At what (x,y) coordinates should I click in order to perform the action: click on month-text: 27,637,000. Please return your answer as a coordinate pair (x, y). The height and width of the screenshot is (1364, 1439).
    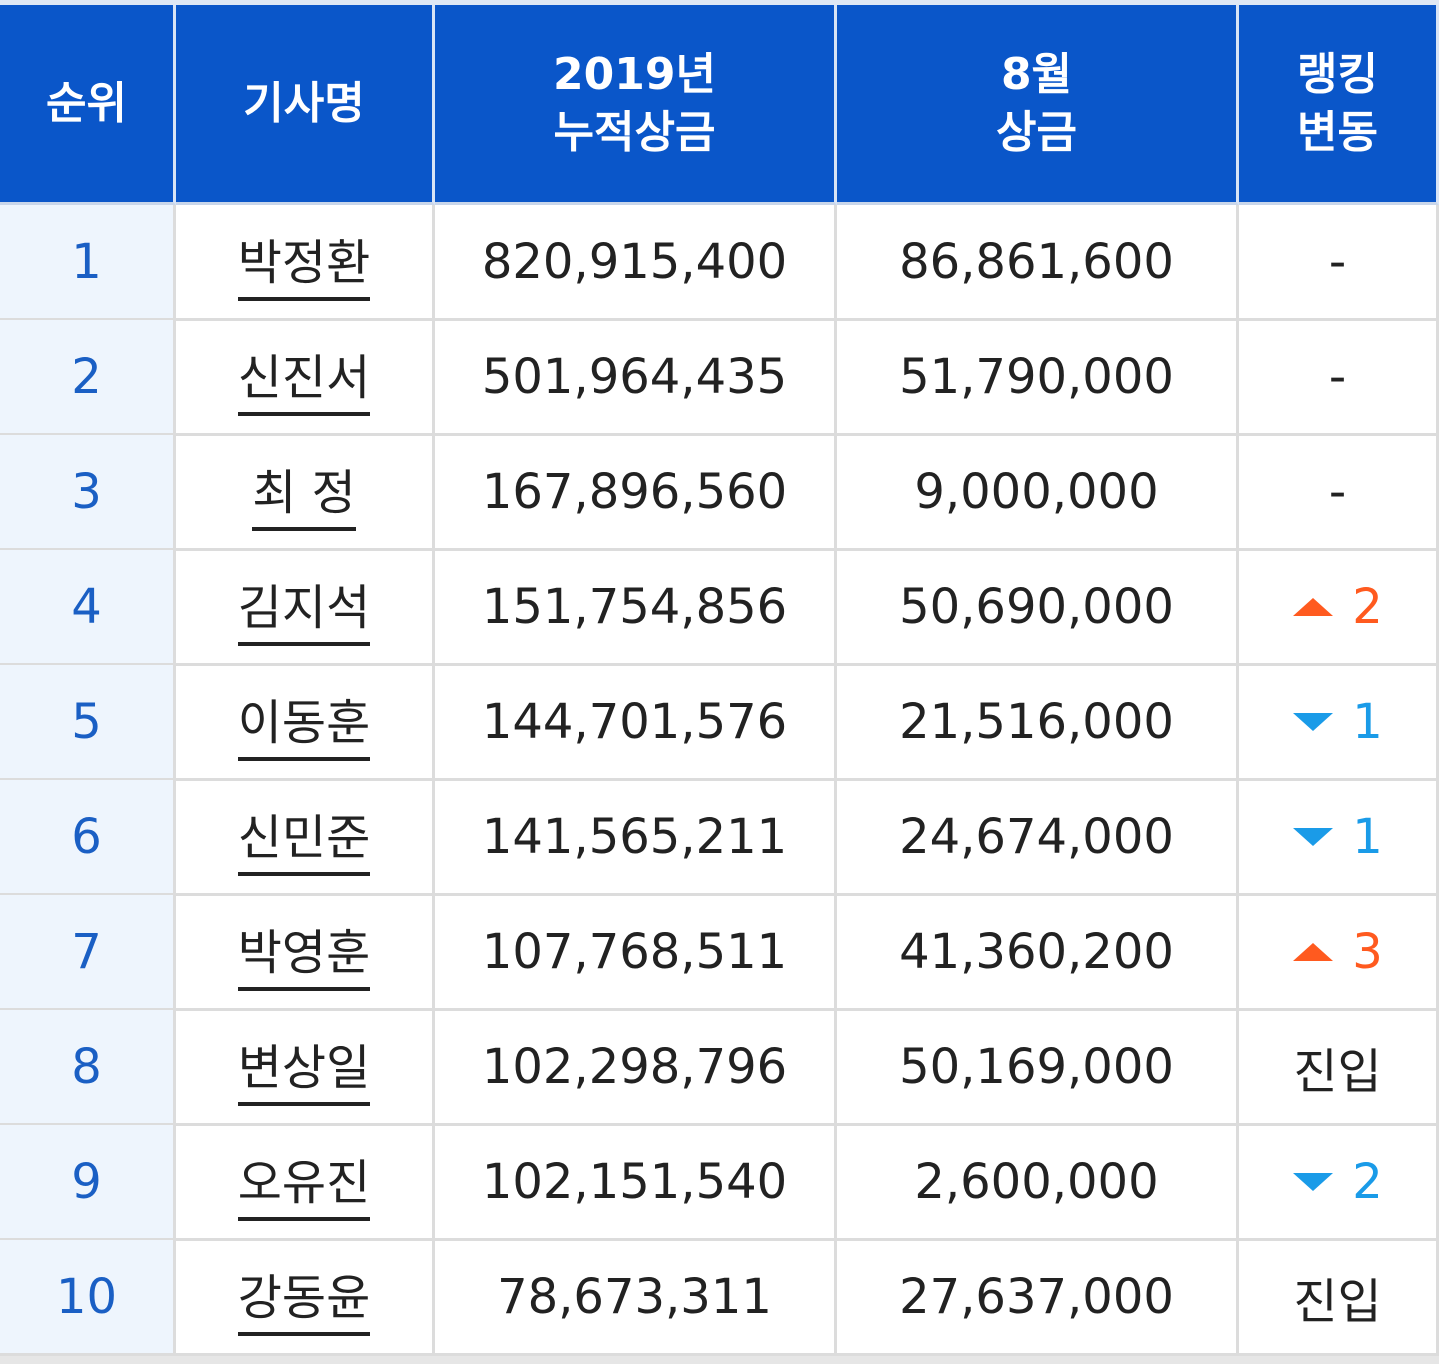
    Looking at the image, I should click on (1036, 1296).